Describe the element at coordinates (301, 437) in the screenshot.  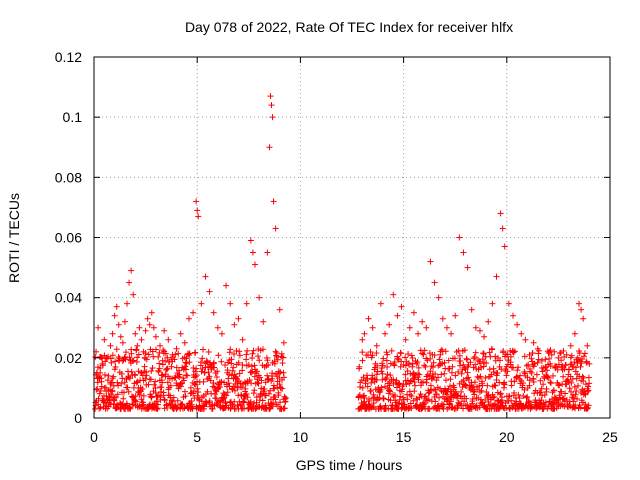
I see `x-tick-label: 10` at that location.